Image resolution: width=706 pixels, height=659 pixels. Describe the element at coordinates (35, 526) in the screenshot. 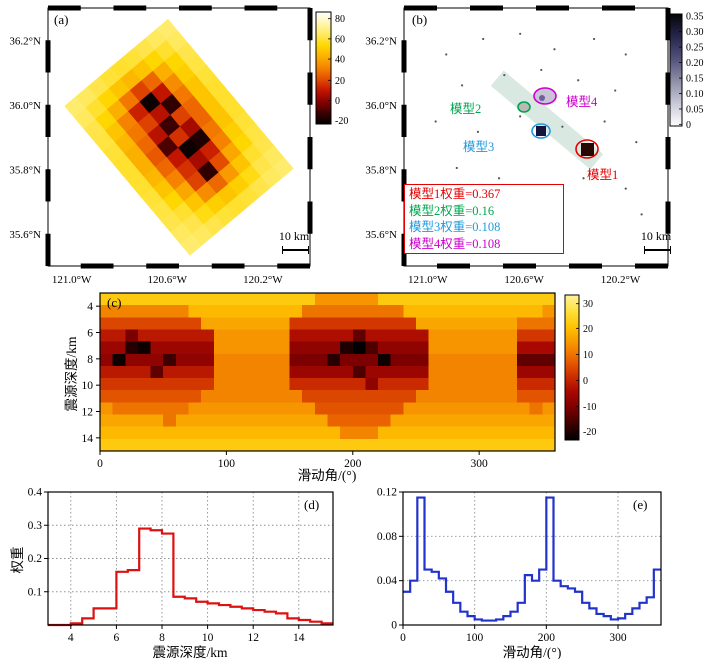

I see `svg-text: 0.3` at that location.